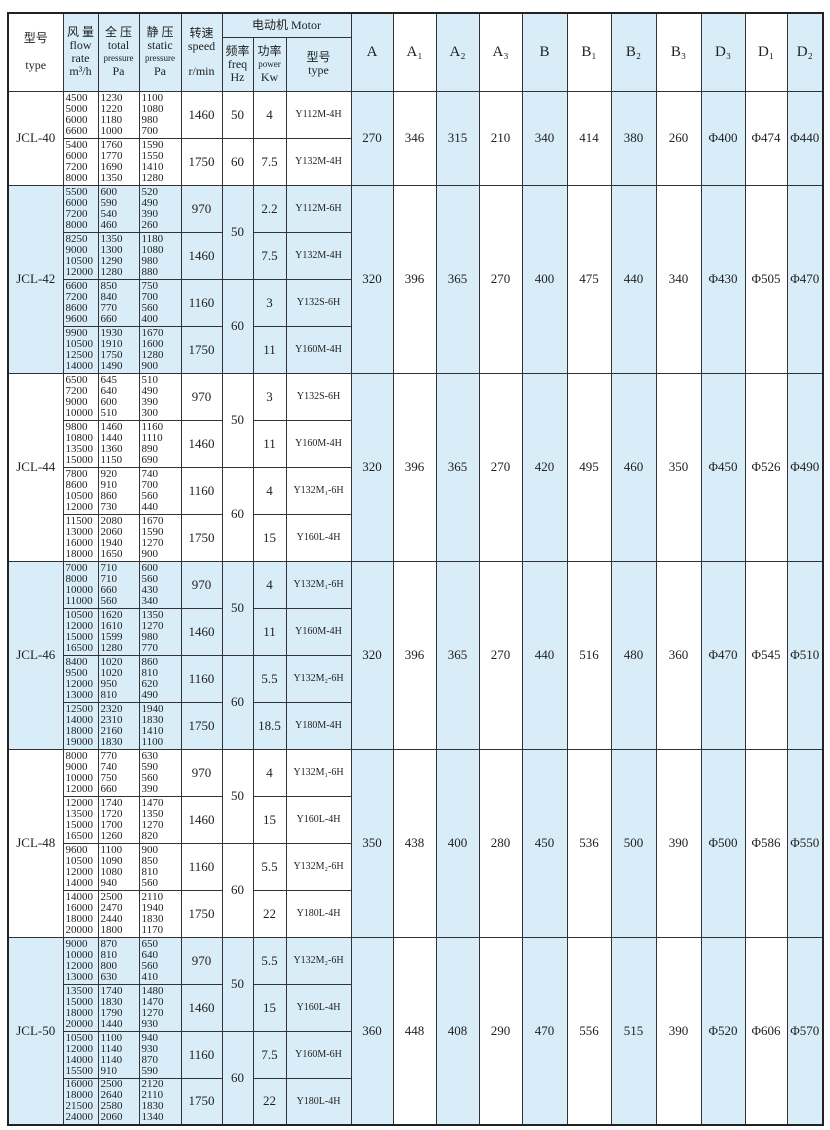 The height and width of the screenshot is (1130, 830). Describe the element at coordinates (76, 473) in the screenshot. I see `flow-value: 7800` at that location.